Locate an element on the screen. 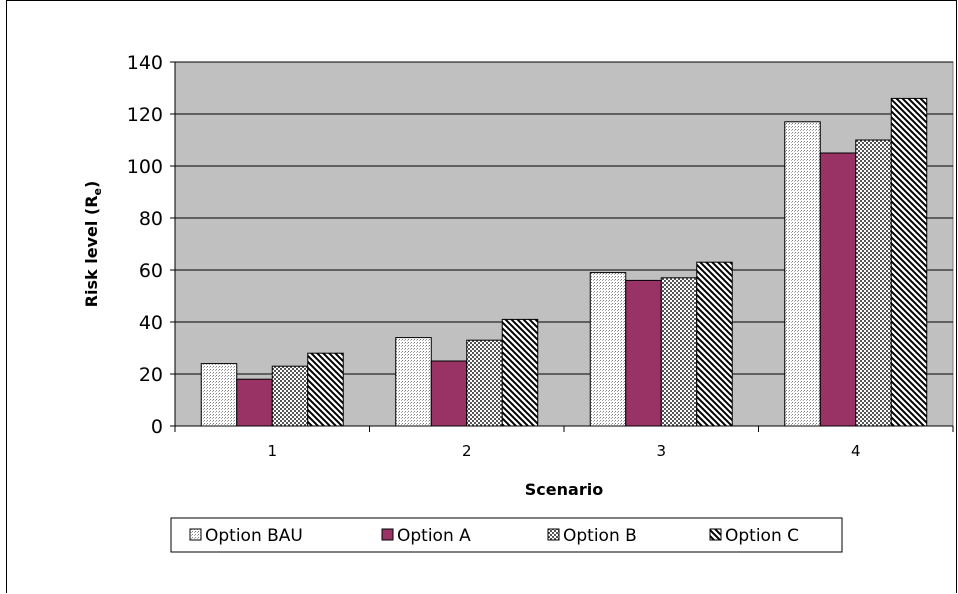  x-tick-label: 4 is located at coordinates (856, 451).